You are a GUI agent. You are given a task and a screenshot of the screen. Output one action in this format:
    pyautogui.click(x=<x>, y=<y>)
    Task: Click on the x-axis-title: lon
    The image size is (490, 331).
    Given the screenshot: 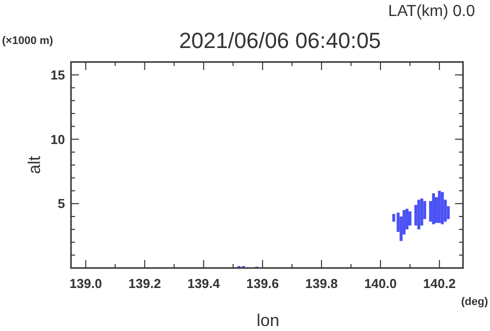 What is the action you would take?
    pyautogui.click(x=268, y=320)
    